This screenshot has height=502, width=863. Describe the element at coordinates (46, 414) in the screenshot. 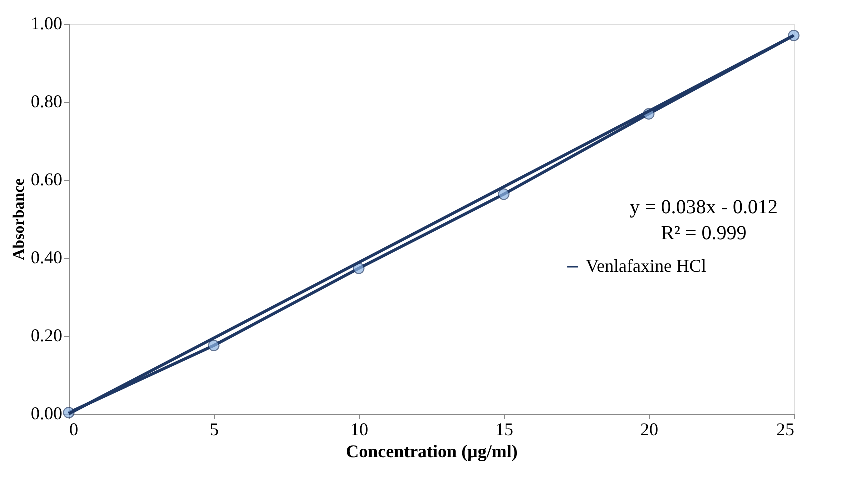

I see `y-tick-label: 0.00` at that location.